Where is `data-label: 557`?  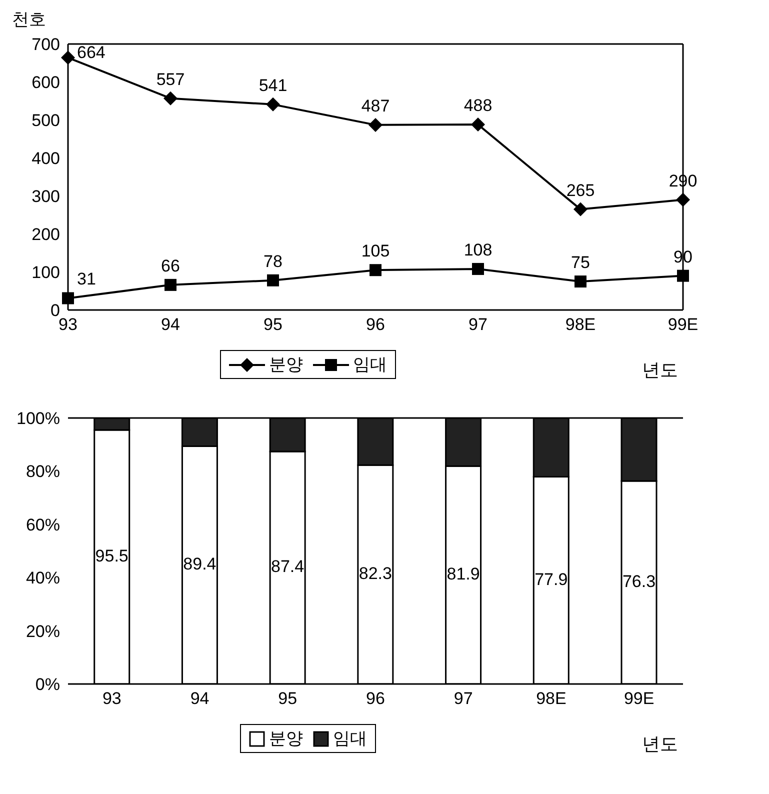
data-label: 557 is located at coordinates (170, 79).